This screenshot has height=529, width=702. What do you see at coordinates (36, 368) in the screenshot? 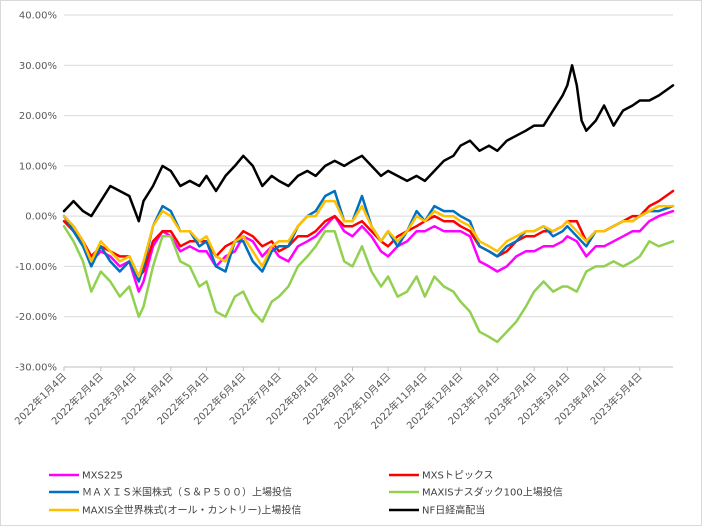
I see `y-tick-label: -30.00%` at bounding box center [36, 368].